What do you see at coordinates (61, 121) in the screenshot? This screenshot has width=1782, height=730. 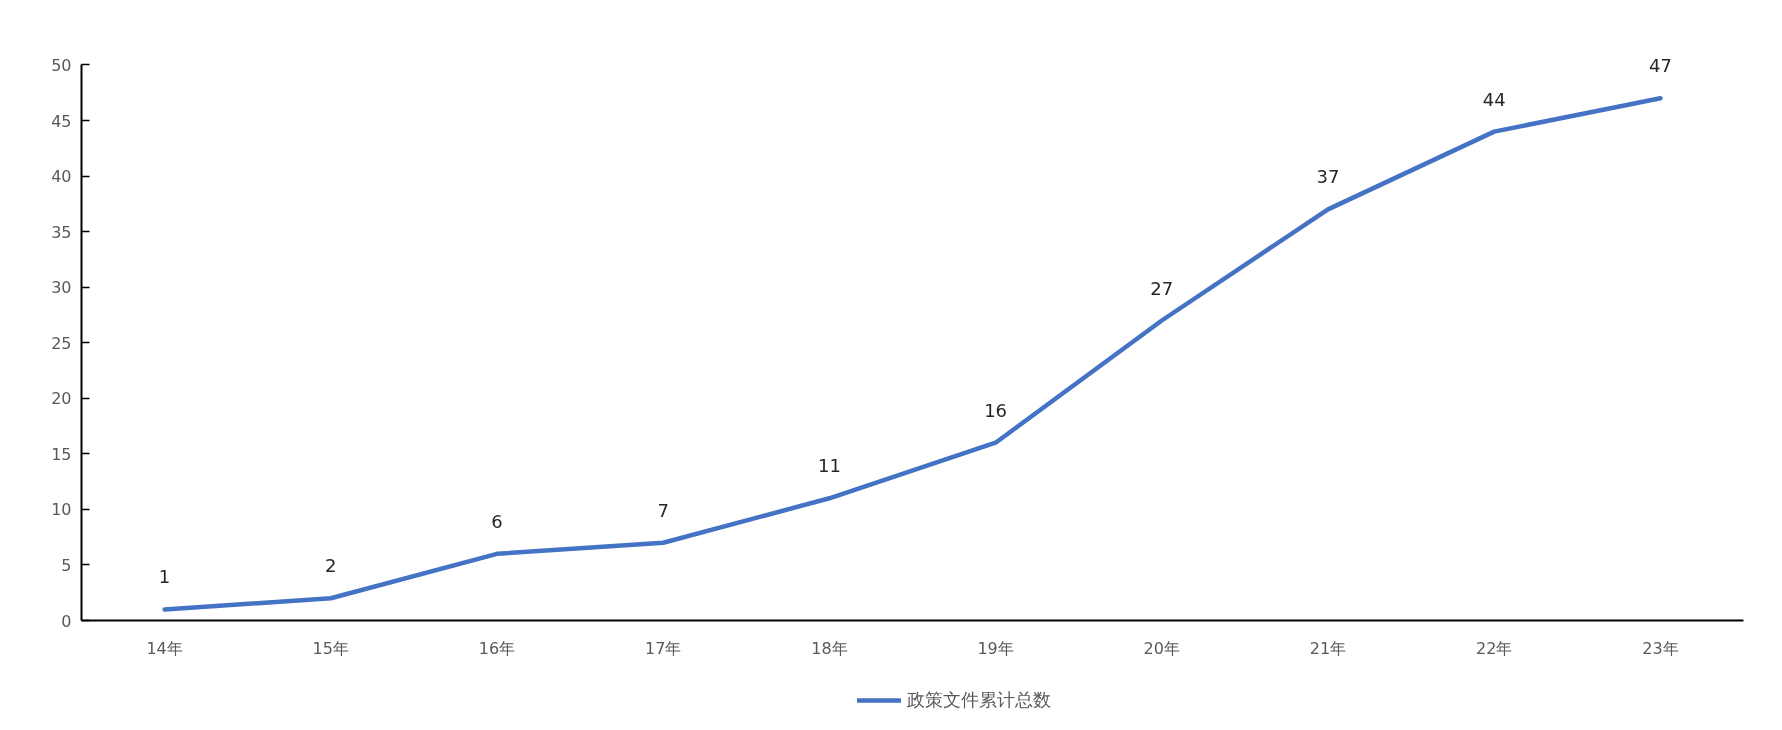 I see `y-tick-label: 45` at bounding box center [61, 121].